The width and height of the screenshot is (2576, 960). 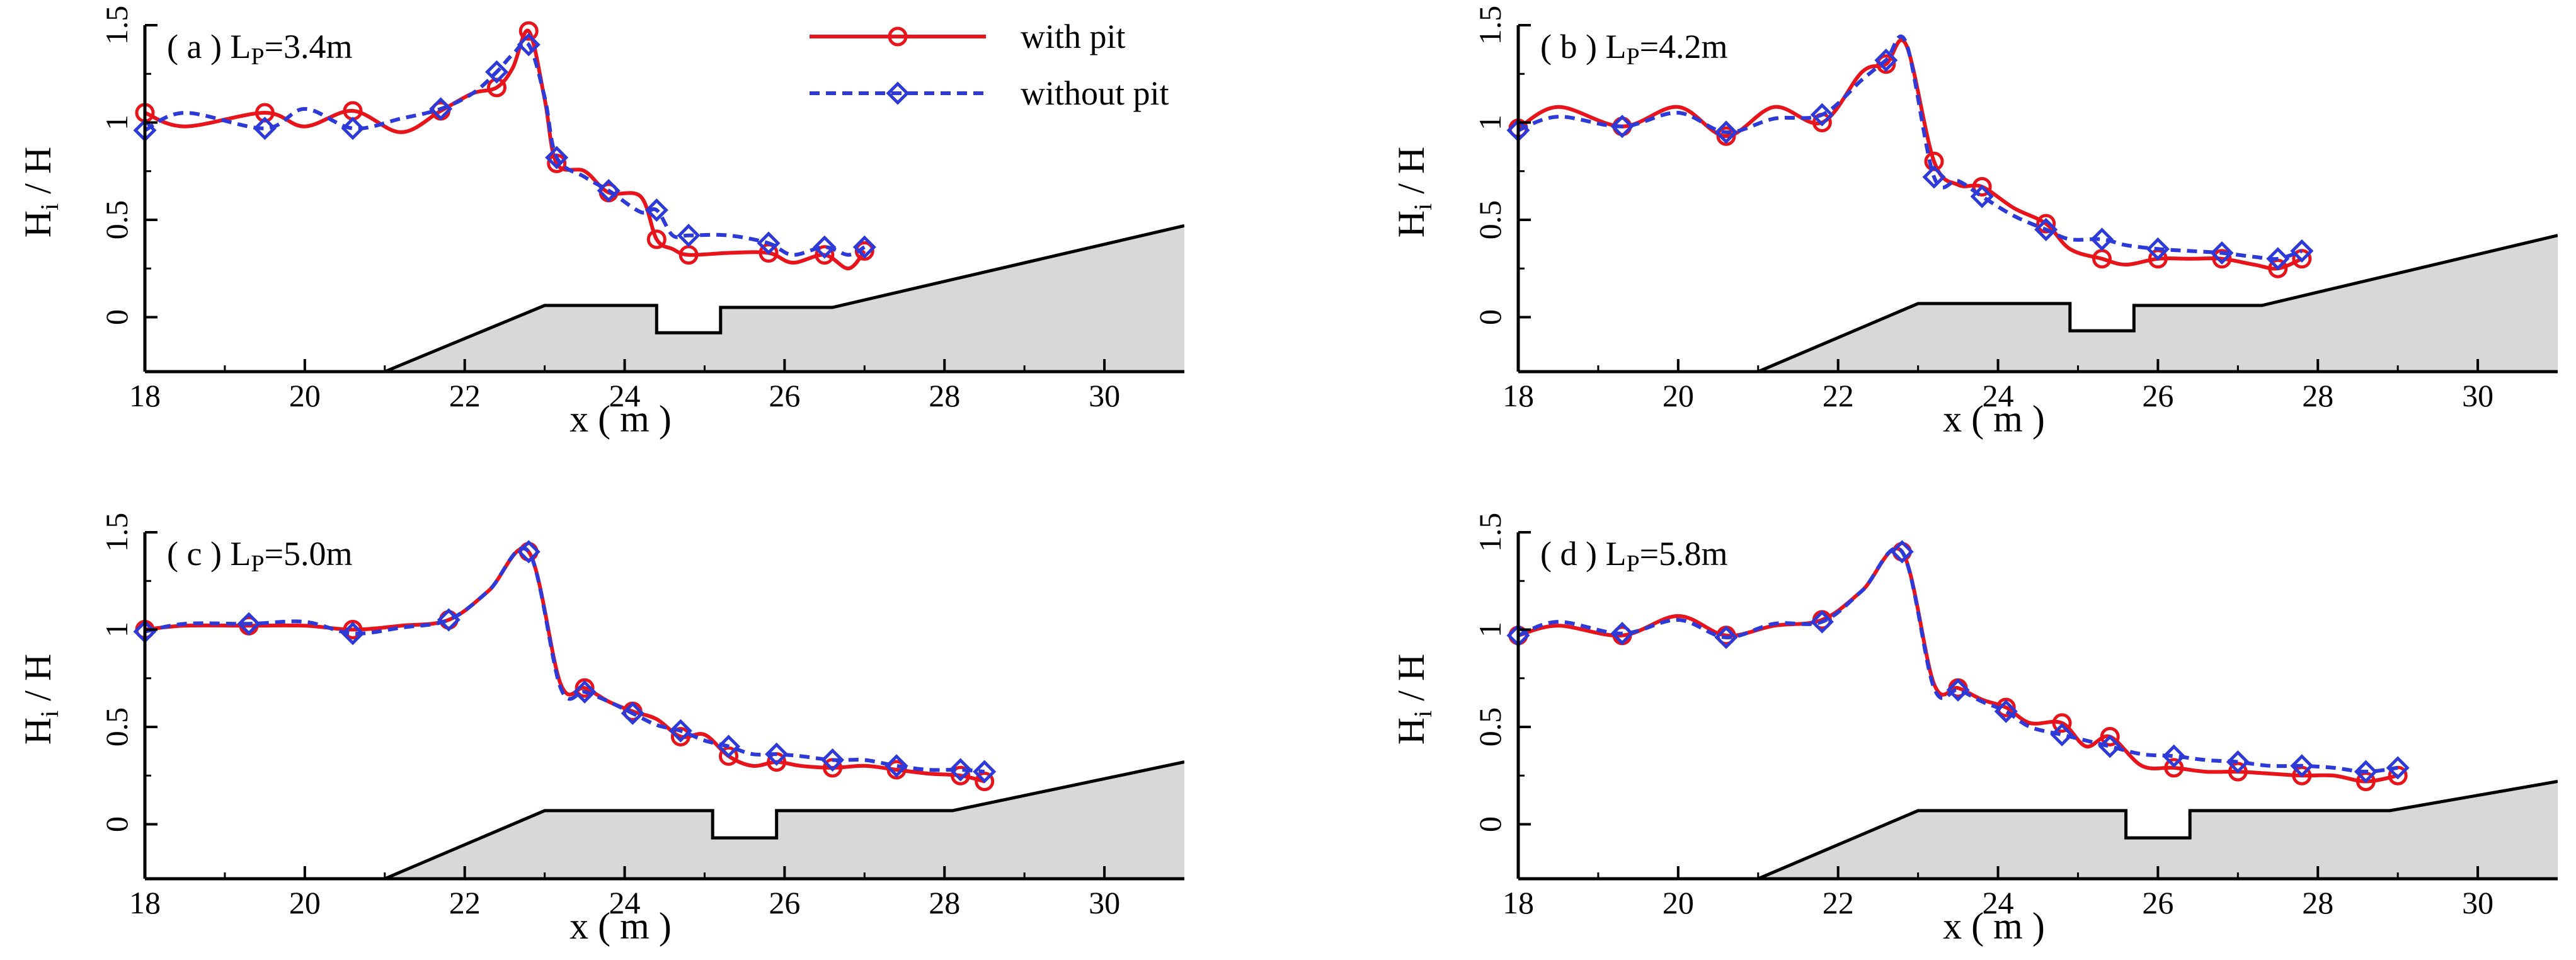 I want to click on seabed-profile-line, so click(x=784, y=298).